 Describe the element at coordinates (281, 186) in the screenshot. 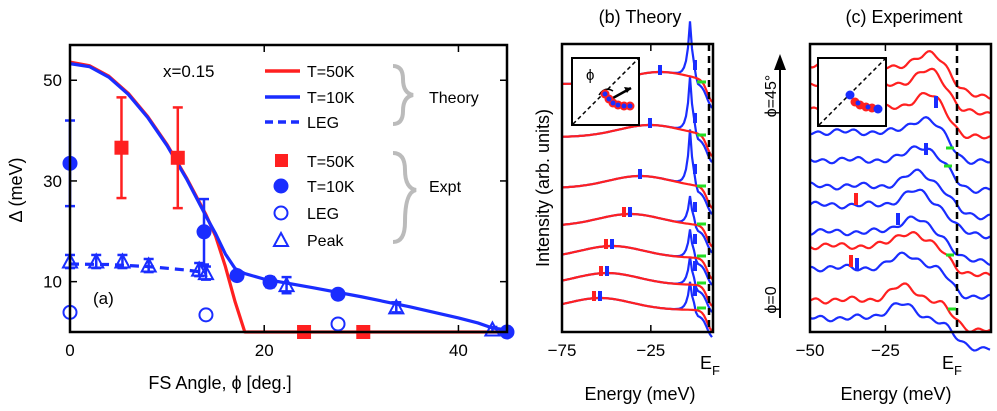

I see `legend-marker-expt-10k` at that location.